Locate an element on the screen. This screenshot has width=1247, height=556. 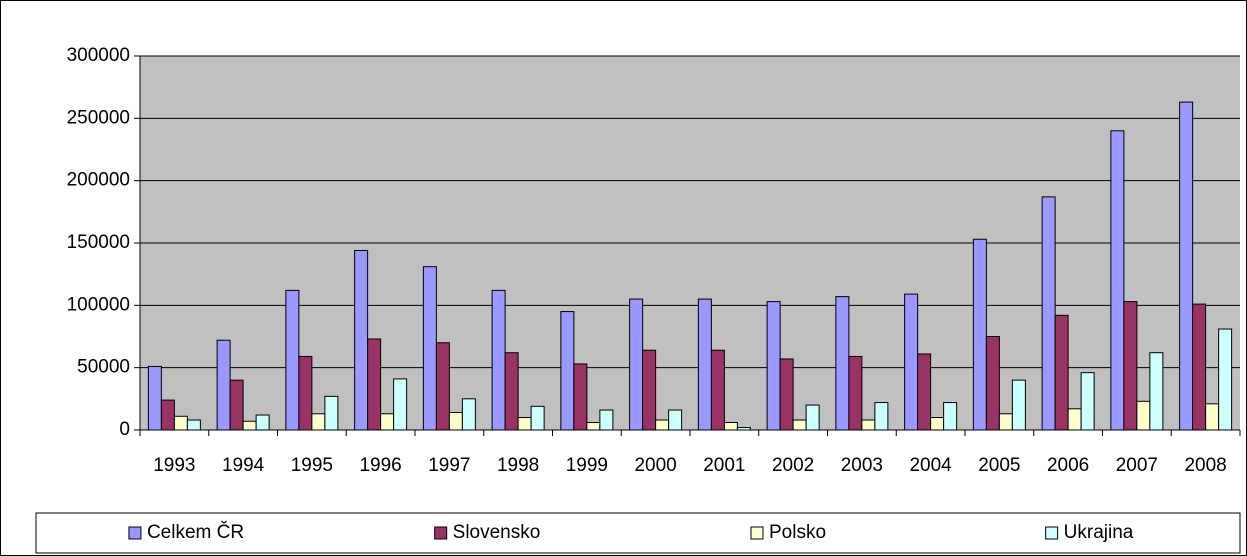
x-tick-label: 2001 is located at coordinates (724, 465).